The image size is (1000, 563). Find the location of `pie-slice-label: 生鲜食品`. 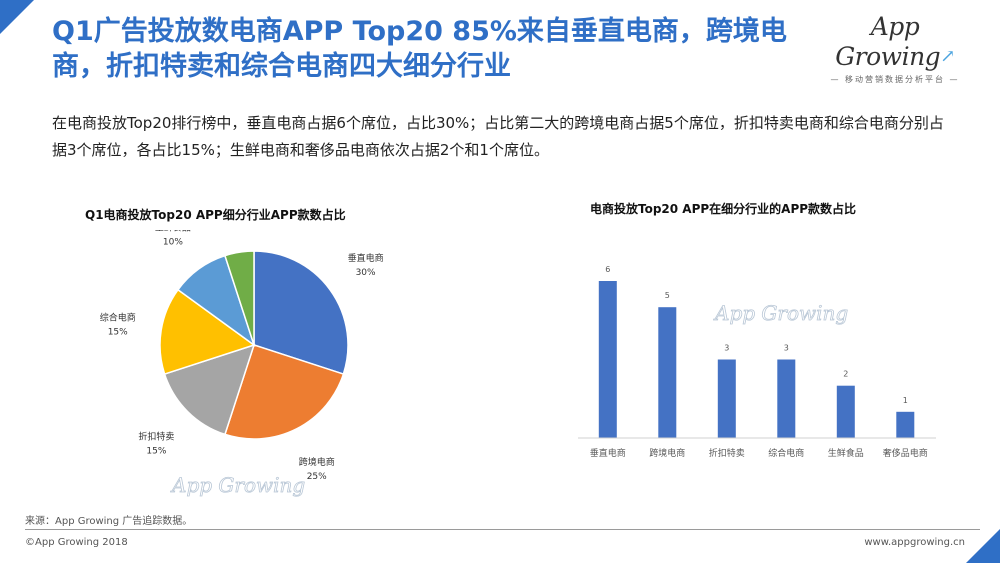

pie-slice-label: 生鲜食品 is located at coordinates (173, 231).